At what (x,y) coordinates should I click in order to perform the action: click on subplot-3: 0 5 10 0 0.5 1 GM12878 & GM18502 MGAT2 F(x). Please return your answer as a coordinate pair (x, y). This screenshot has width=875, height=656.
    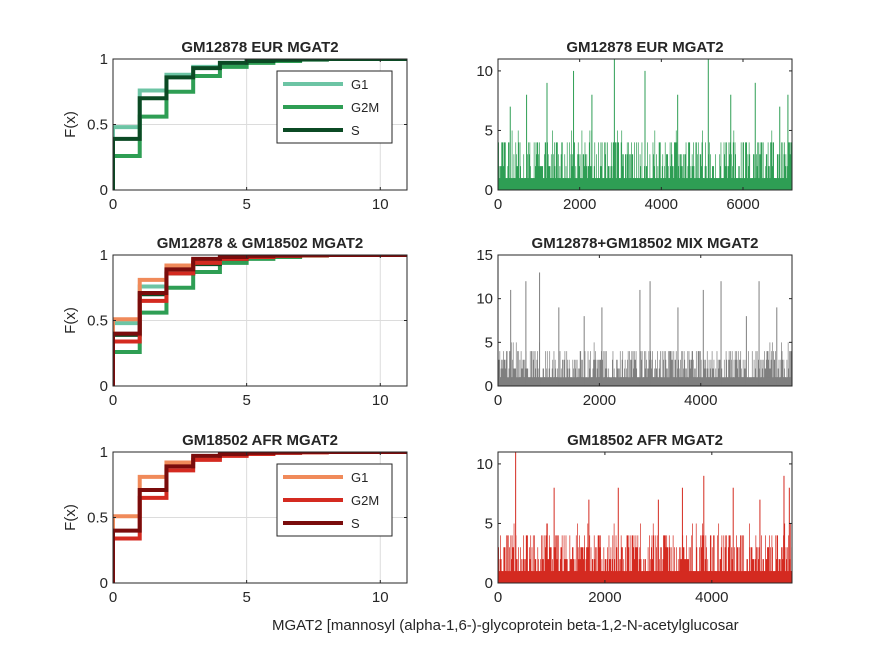
    Looking at the image, I should click on (235, 322).